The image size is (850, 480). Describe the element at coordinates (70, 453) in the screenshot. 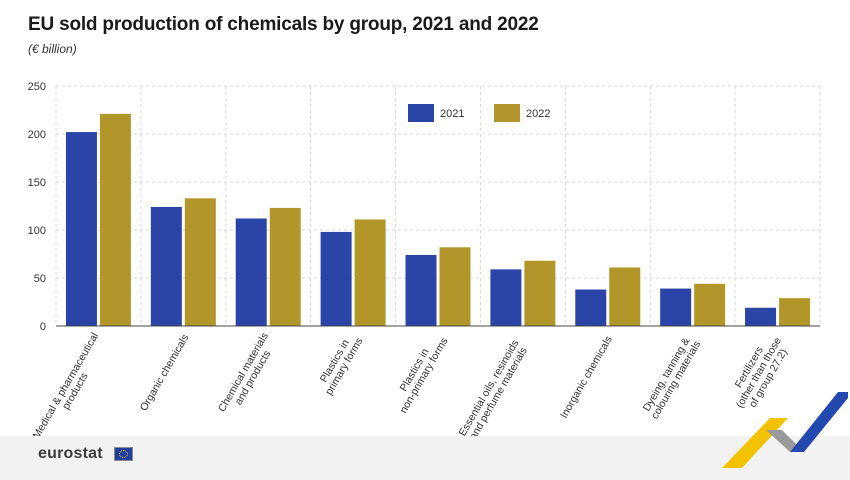

I see `eurostat-logo: eurostat` at that location.